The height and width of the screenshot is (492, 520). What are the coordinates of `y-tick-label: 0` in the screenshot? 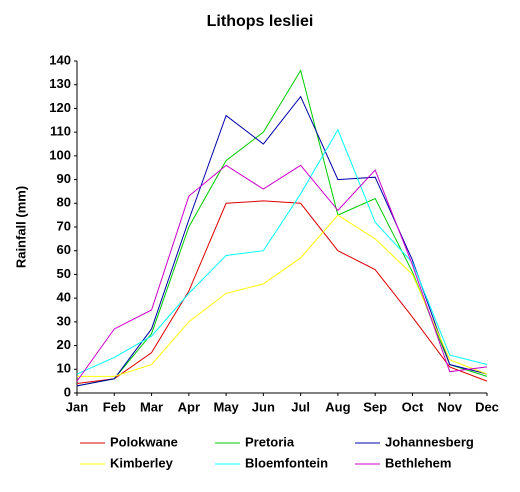 It's located at (67, 391).